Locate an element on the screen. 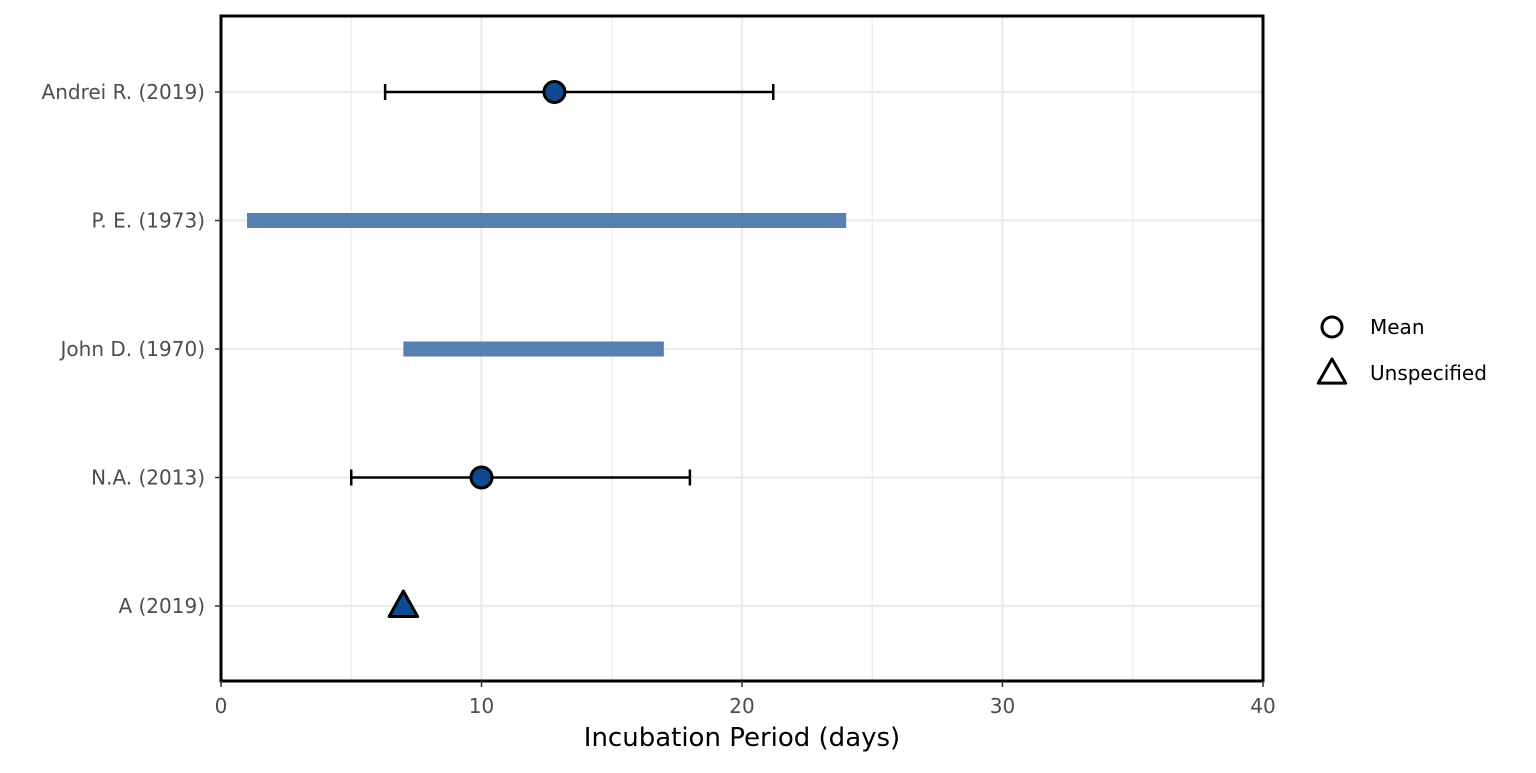 This screenshot has height=773, width=1536. x-tick-label: 20 is located at coordinates (741, 706).